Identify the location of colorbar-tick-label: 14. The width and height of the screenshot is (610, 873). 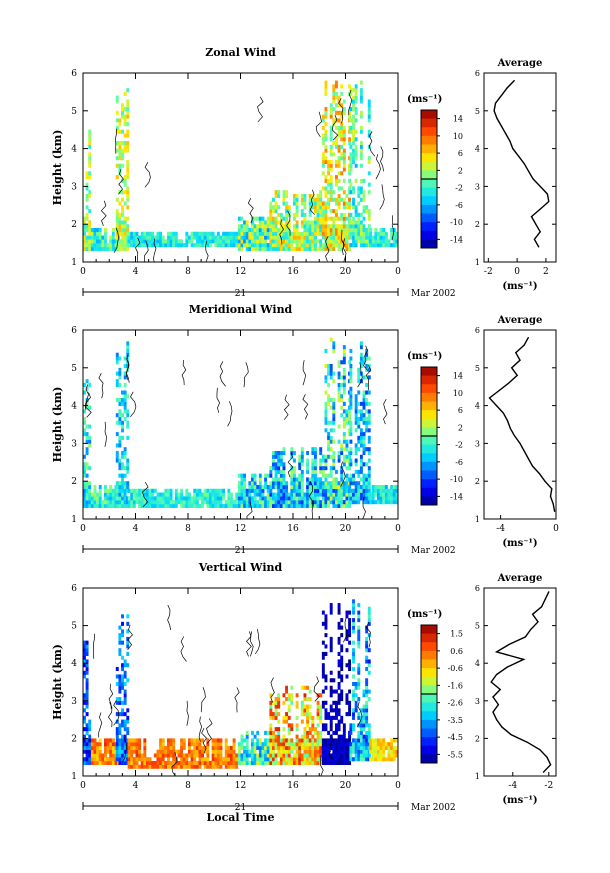
(458, 119).